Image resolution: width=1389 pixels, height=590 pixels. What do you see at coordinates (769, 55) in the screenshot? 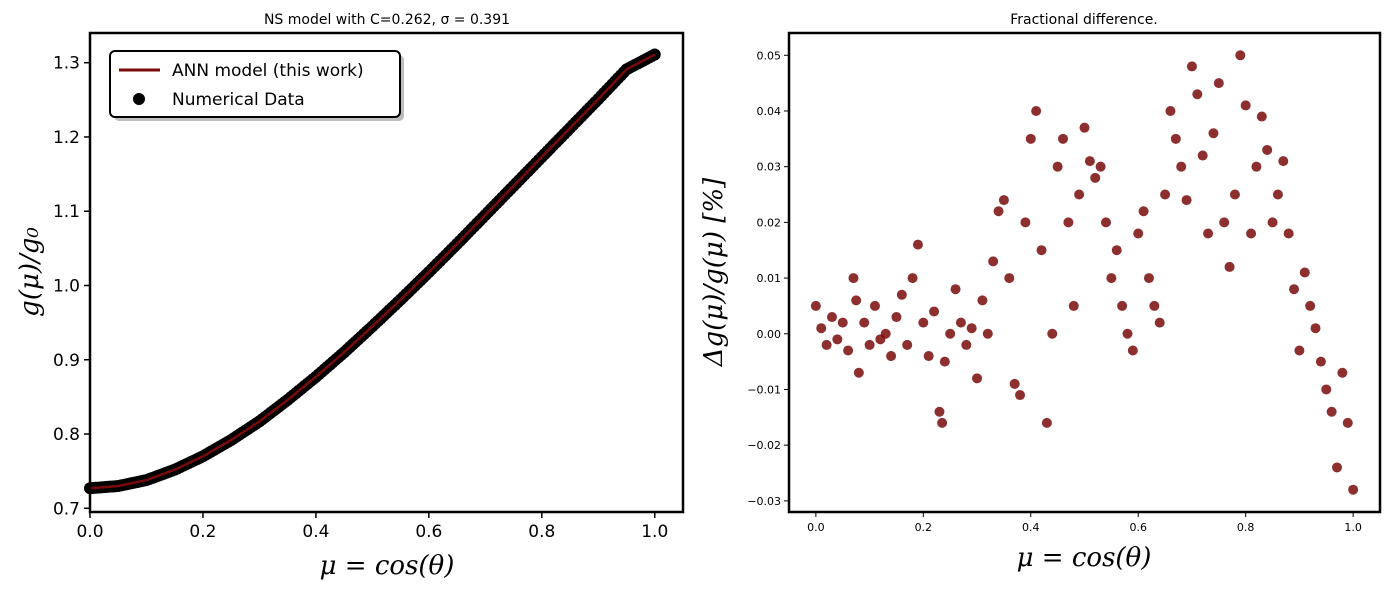
I see `y-tick-label: 0.05` at bounding box center [769, 55].